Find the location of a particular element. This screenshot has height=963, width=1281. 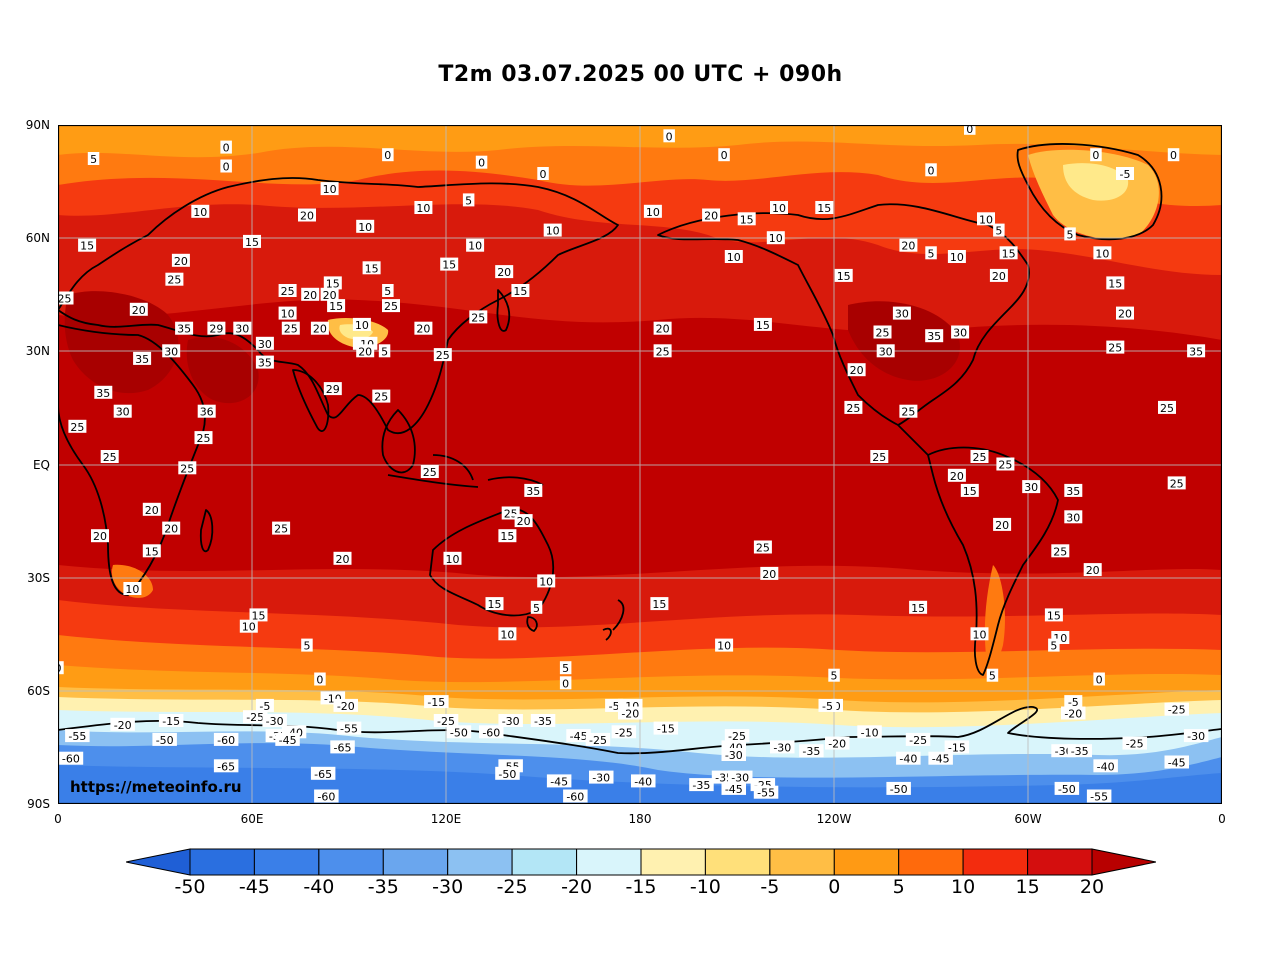

contour-label-text: -60 is located at coordinates (226, 740).